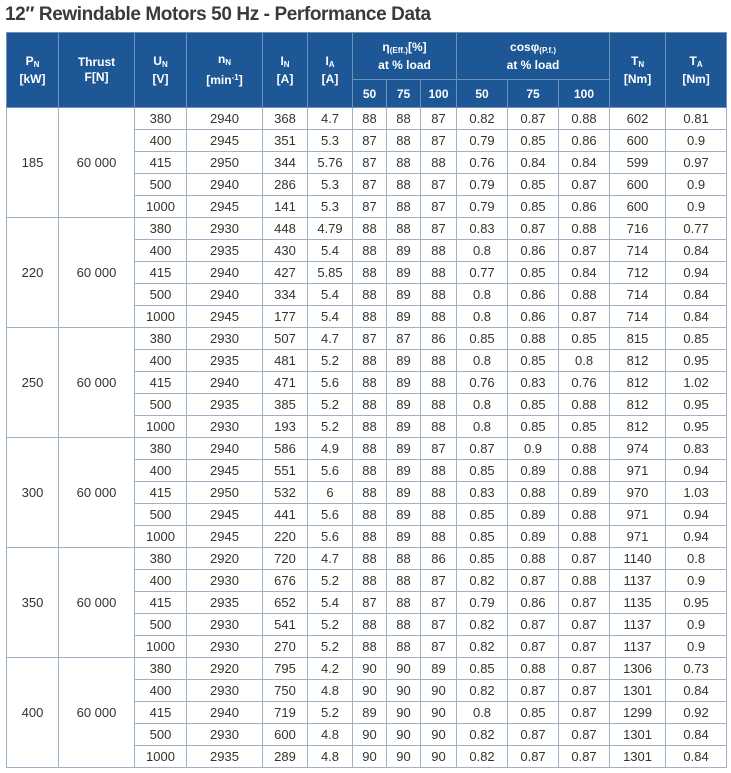  What do you see at coordinates (638, 250) in the screenshot?
I see `table-cell: 714` at bounding box center [638, 250].